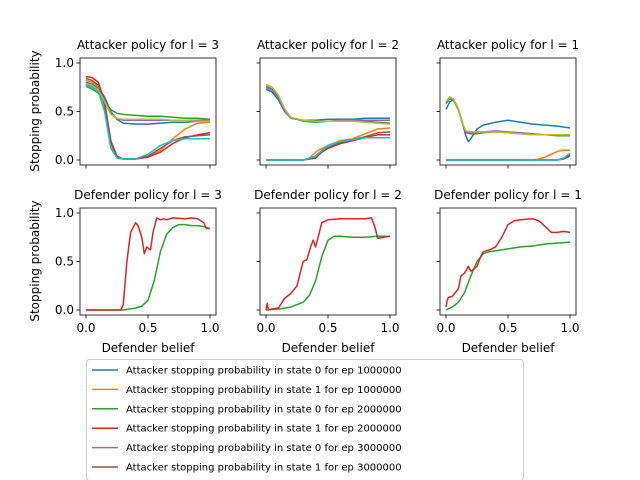  What do you see at coordinates (35, 260) in the screenshot?
I see `y-axis-label-bottom: Stopping probability` at bounding box center [35, 260].